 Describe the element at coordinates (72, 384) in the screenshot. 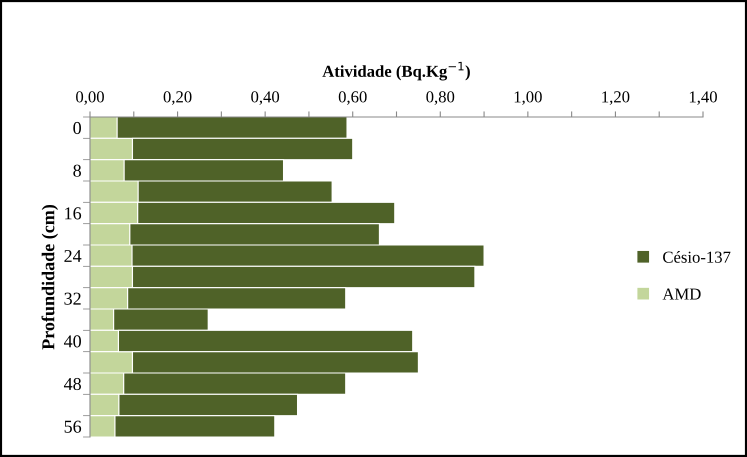

I see `y-tick-label: 48` at that location.